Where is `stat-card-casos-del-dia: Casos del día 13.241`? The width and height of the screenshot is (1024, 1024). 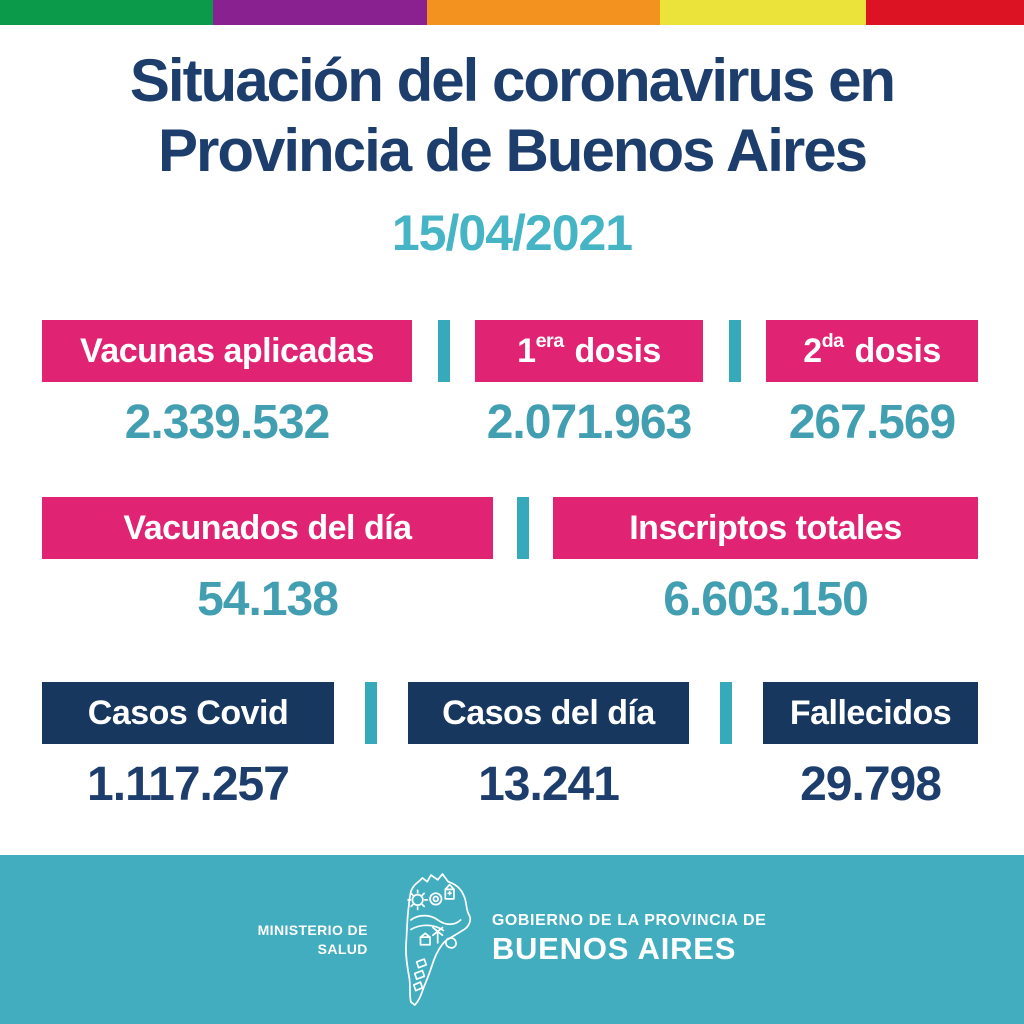 stat-card-casos-del-dia: Casos del día 13.241 is located at coordinates (548, 747).